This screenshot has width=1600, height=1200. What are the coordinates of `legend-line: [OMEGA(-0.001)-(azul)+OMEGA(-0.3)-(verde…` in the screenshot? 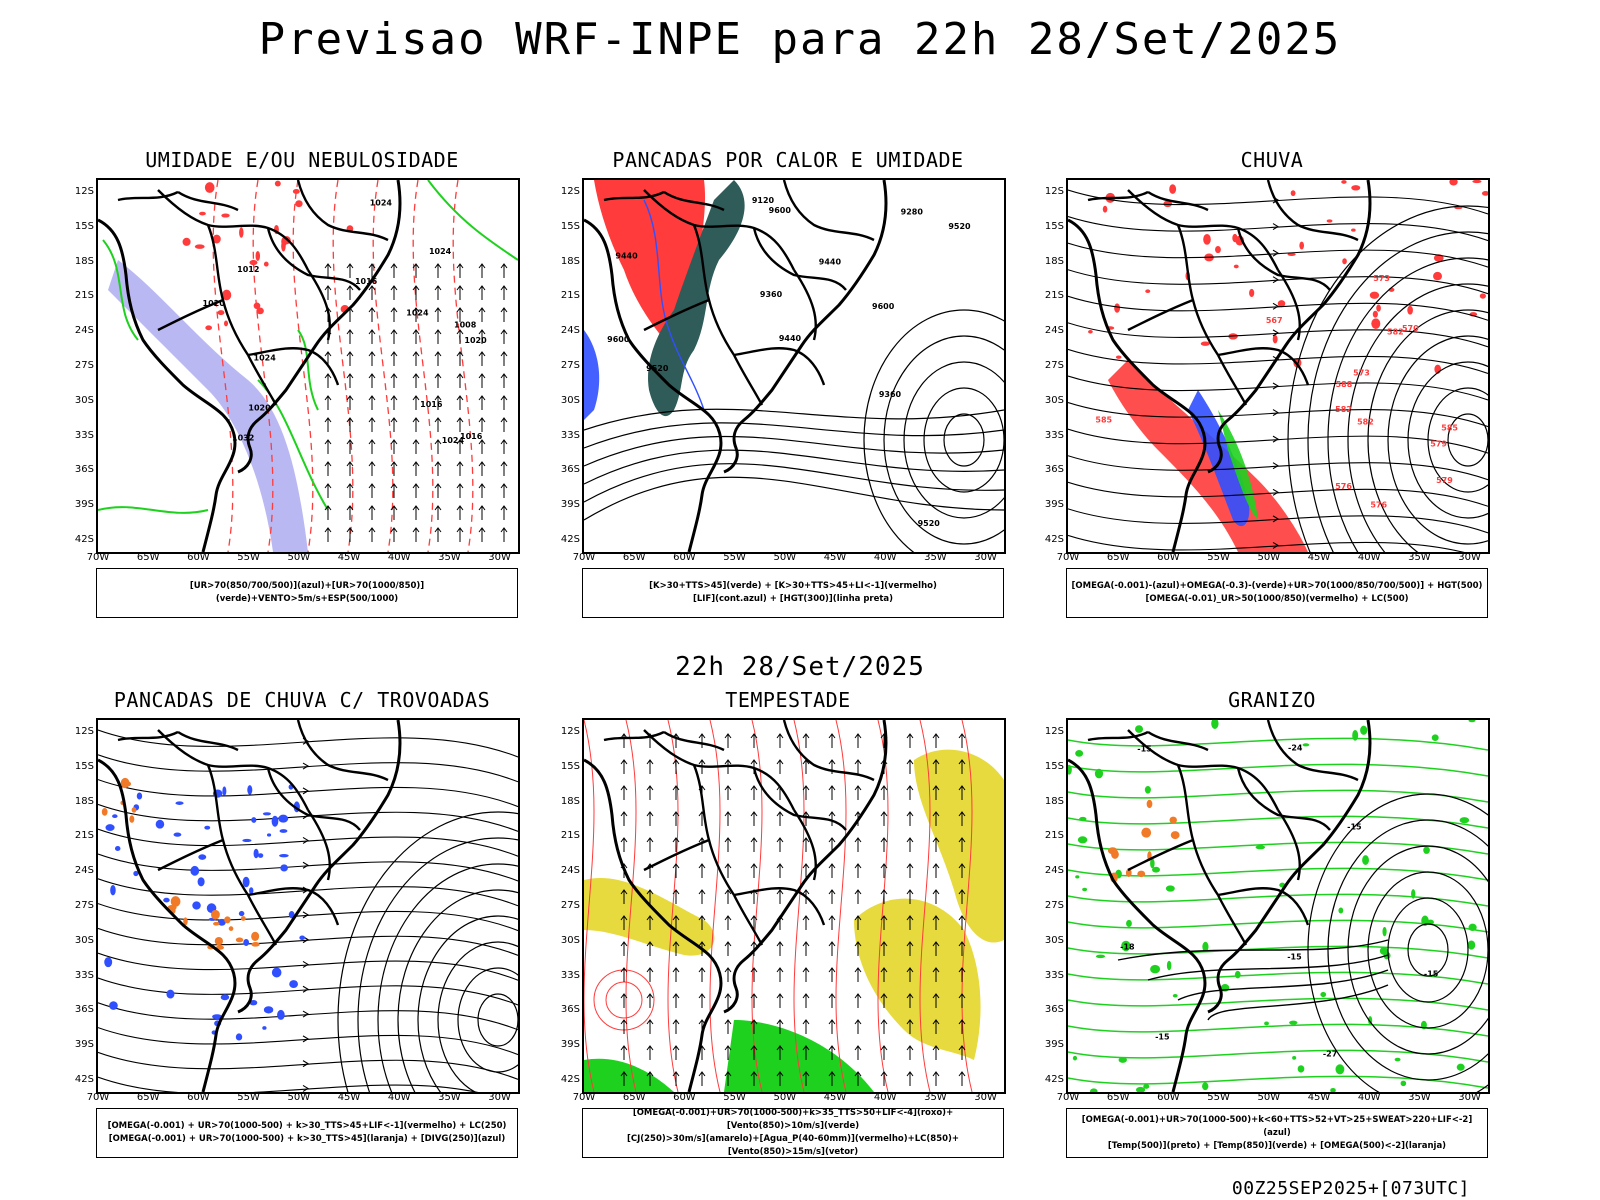 It's located at (1277, 586).